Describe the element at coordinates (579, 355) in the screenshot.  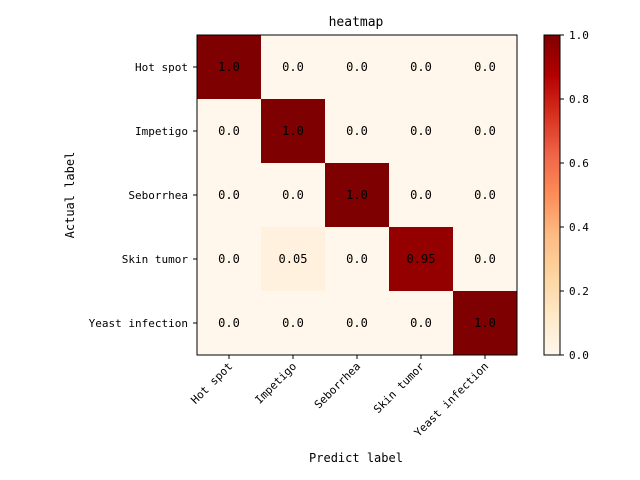
I see `colorbar-tick-label: 0.0` at that location.